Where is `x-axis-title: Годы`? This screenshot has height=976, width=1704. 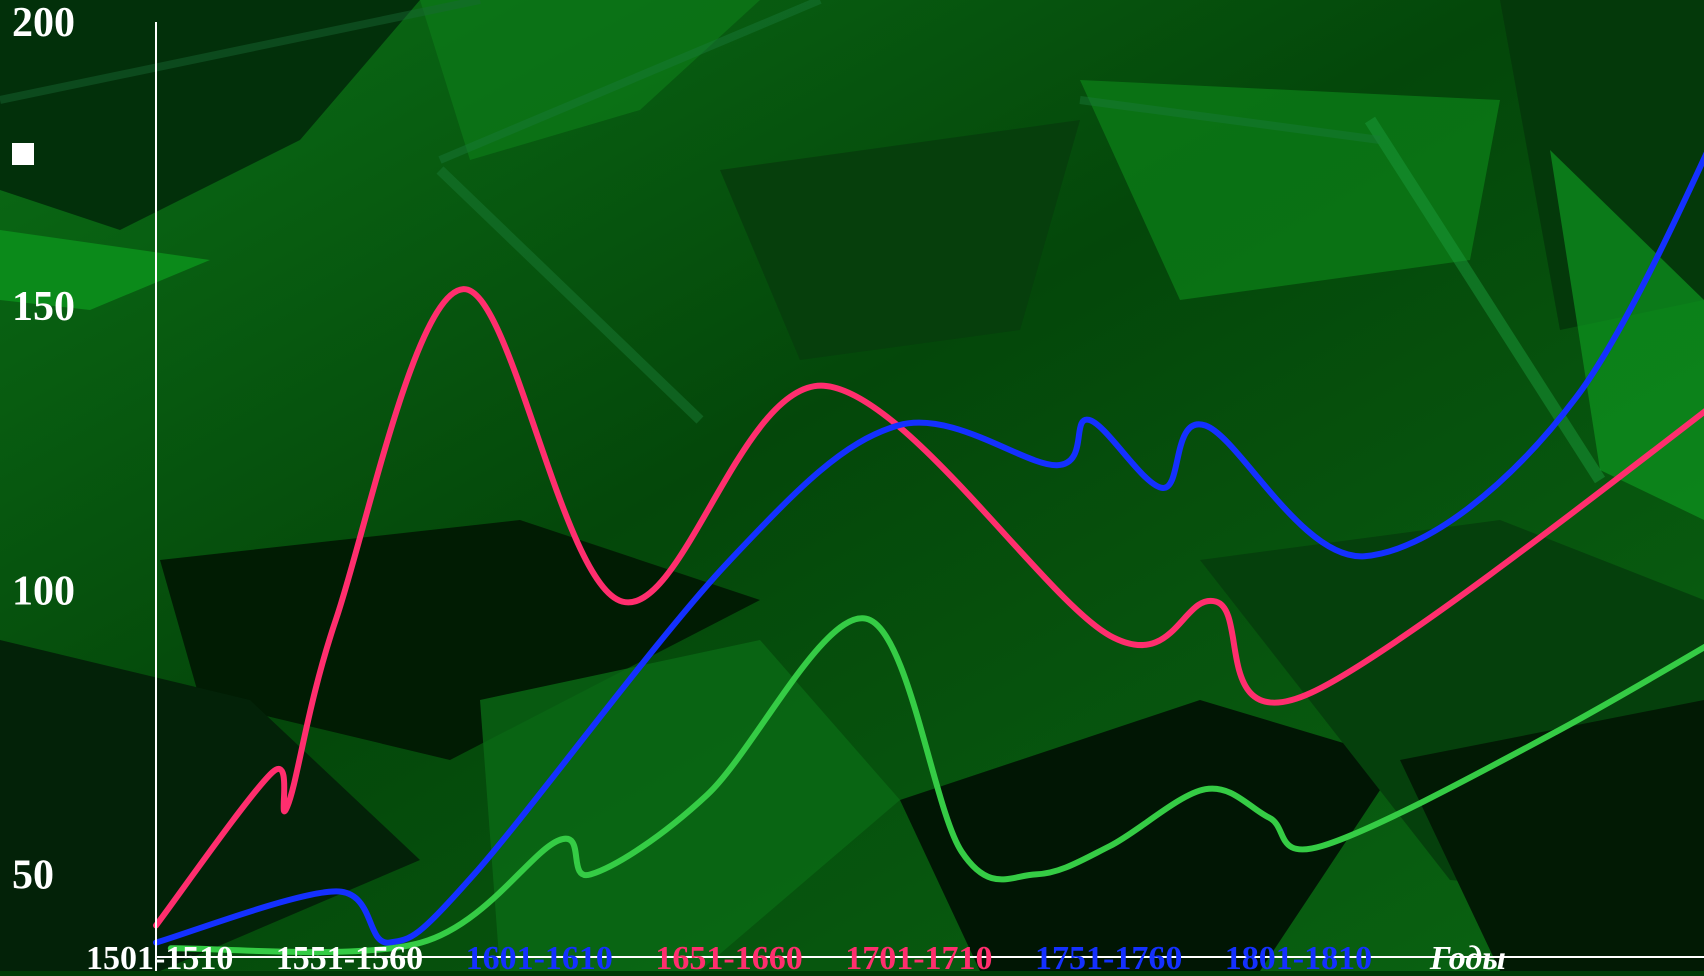 x-axis-title: Годы is located at coordinates (1467, 955).